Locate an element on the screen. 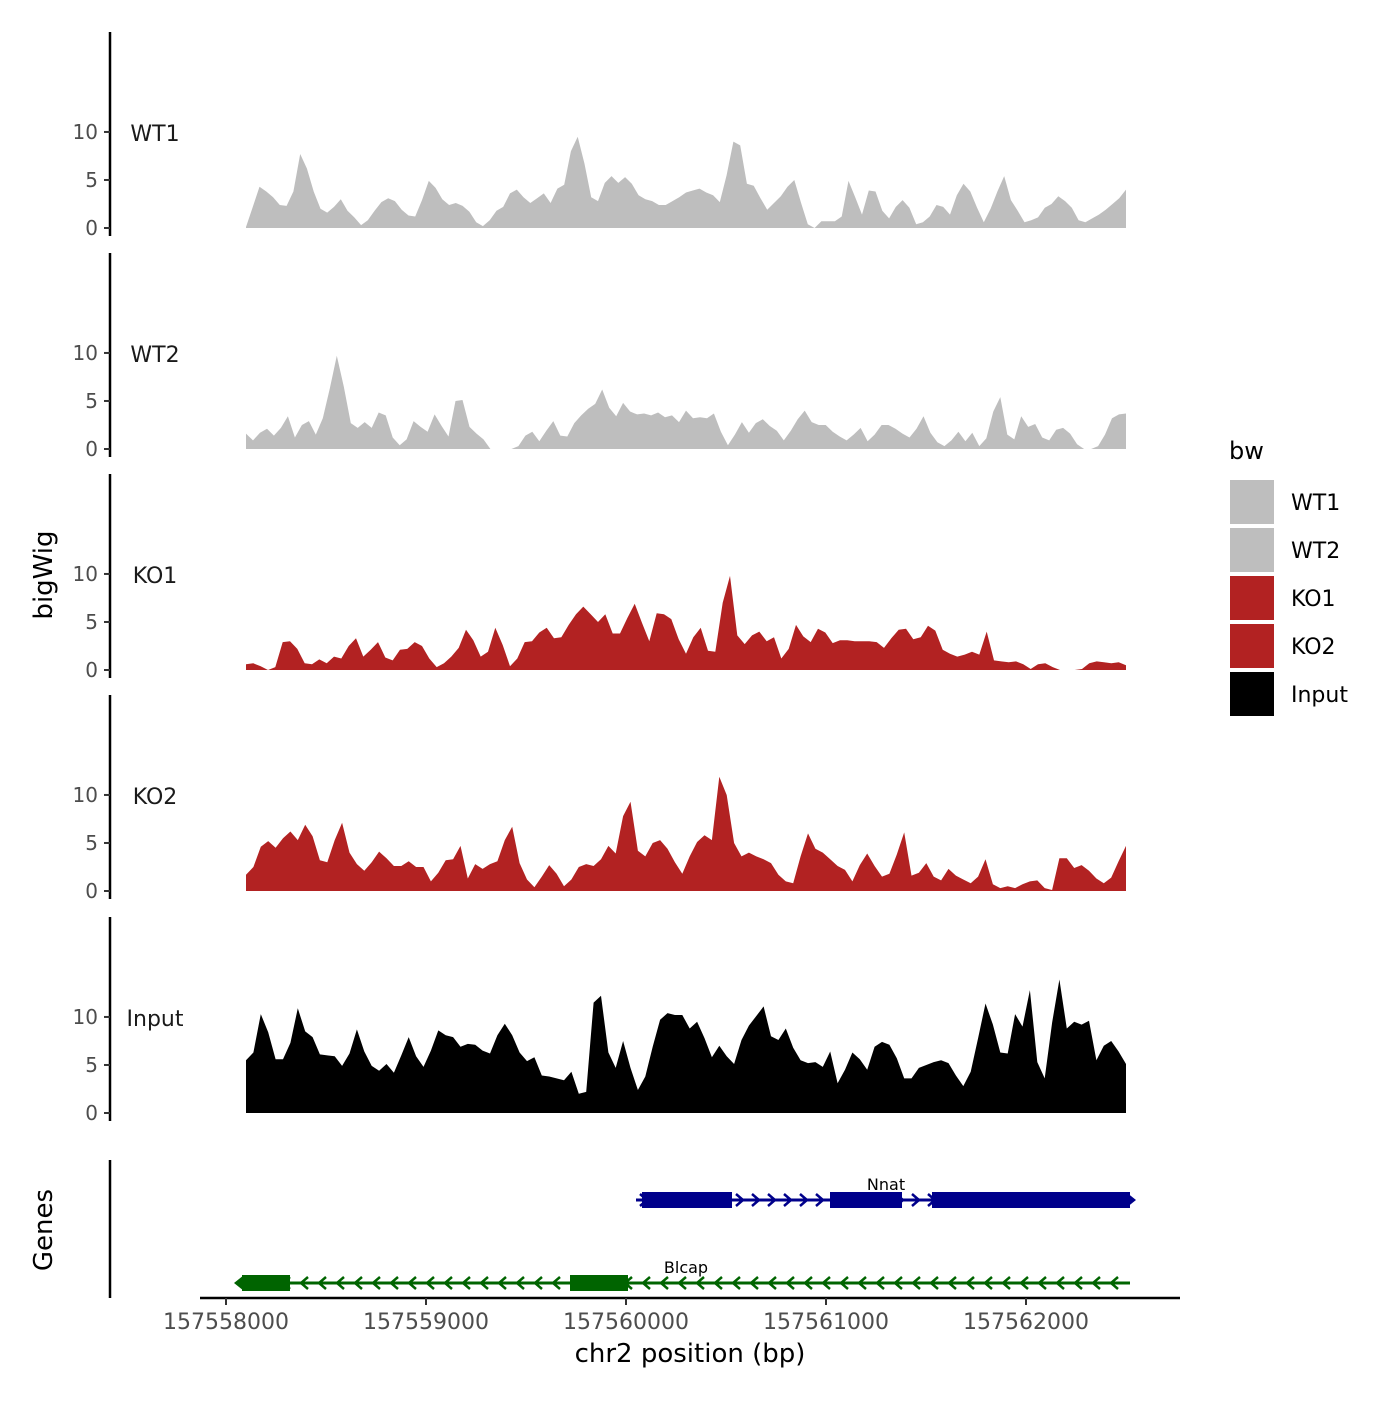 The image size is (1400, 1404). x-tick-label: 157561000 is located at coordinates (826, 1322).